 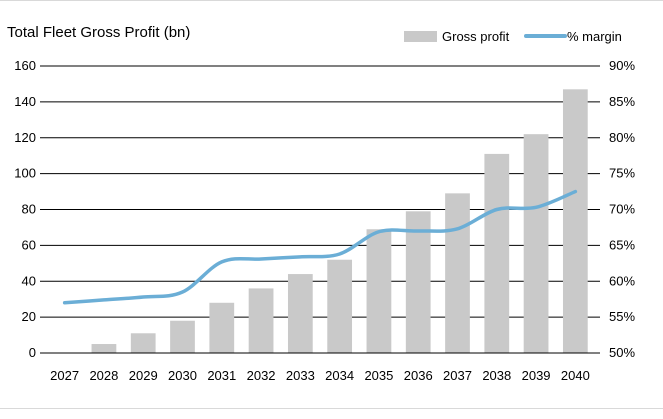 I want to click on y-left-tick-label: 160, so click(x=25, y=65).